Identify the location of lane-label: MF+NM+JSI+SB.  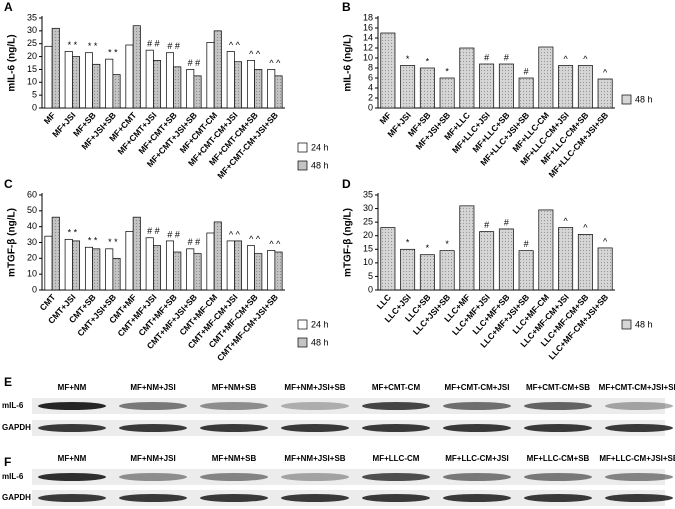
(314, 387).